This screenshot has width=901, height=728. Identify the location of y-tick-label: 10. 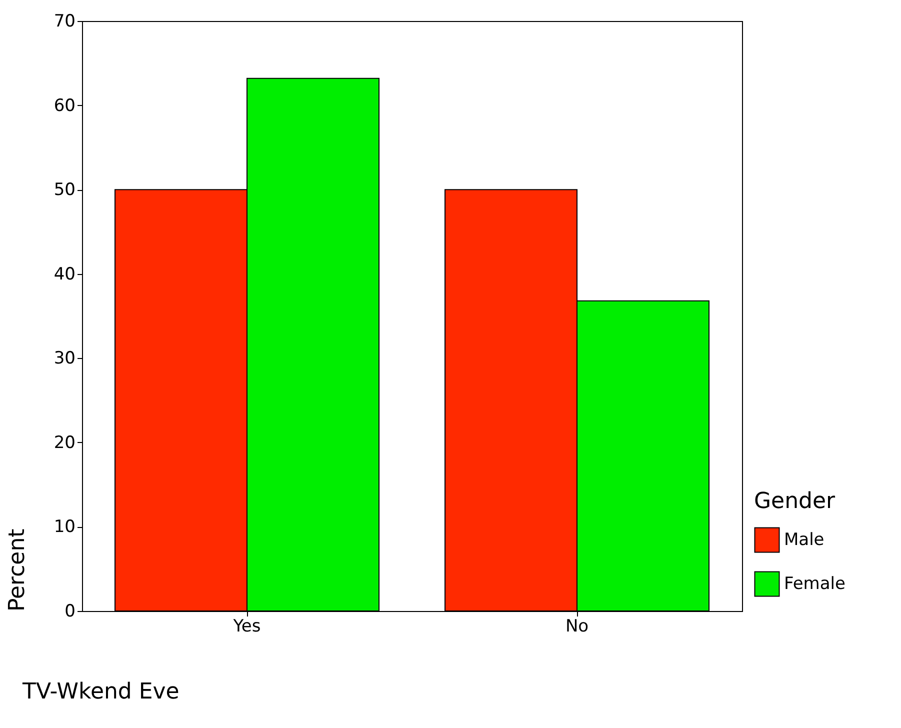
(65, 527).